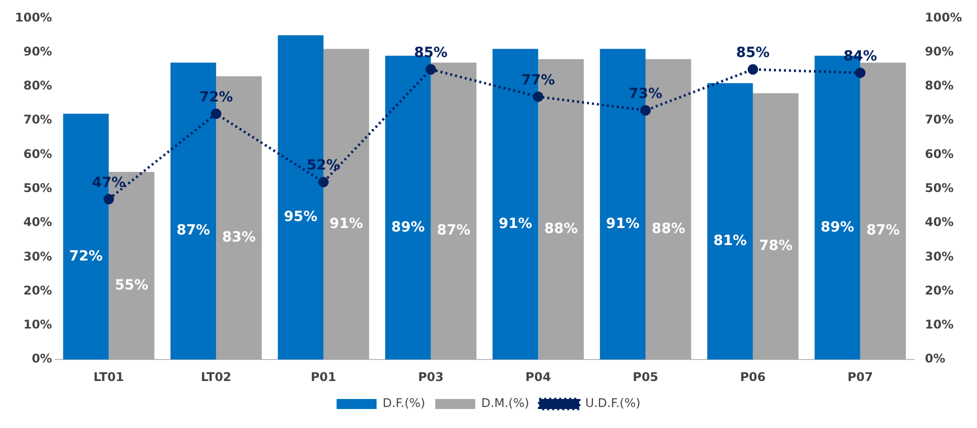  Describe the element at coordinates (939, 85) in the screenshot. I see `y2-tick-label: 80%` at that location.